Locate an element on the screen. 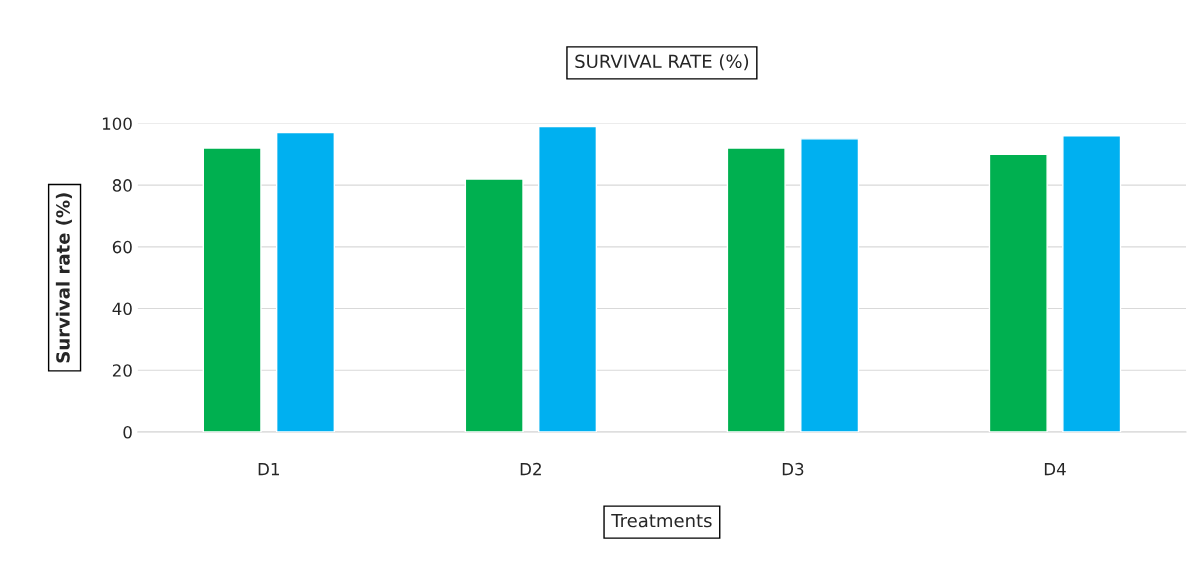 The image size is (1198, 561). y-tick-label: 60 is located at coordinates (122, 247).